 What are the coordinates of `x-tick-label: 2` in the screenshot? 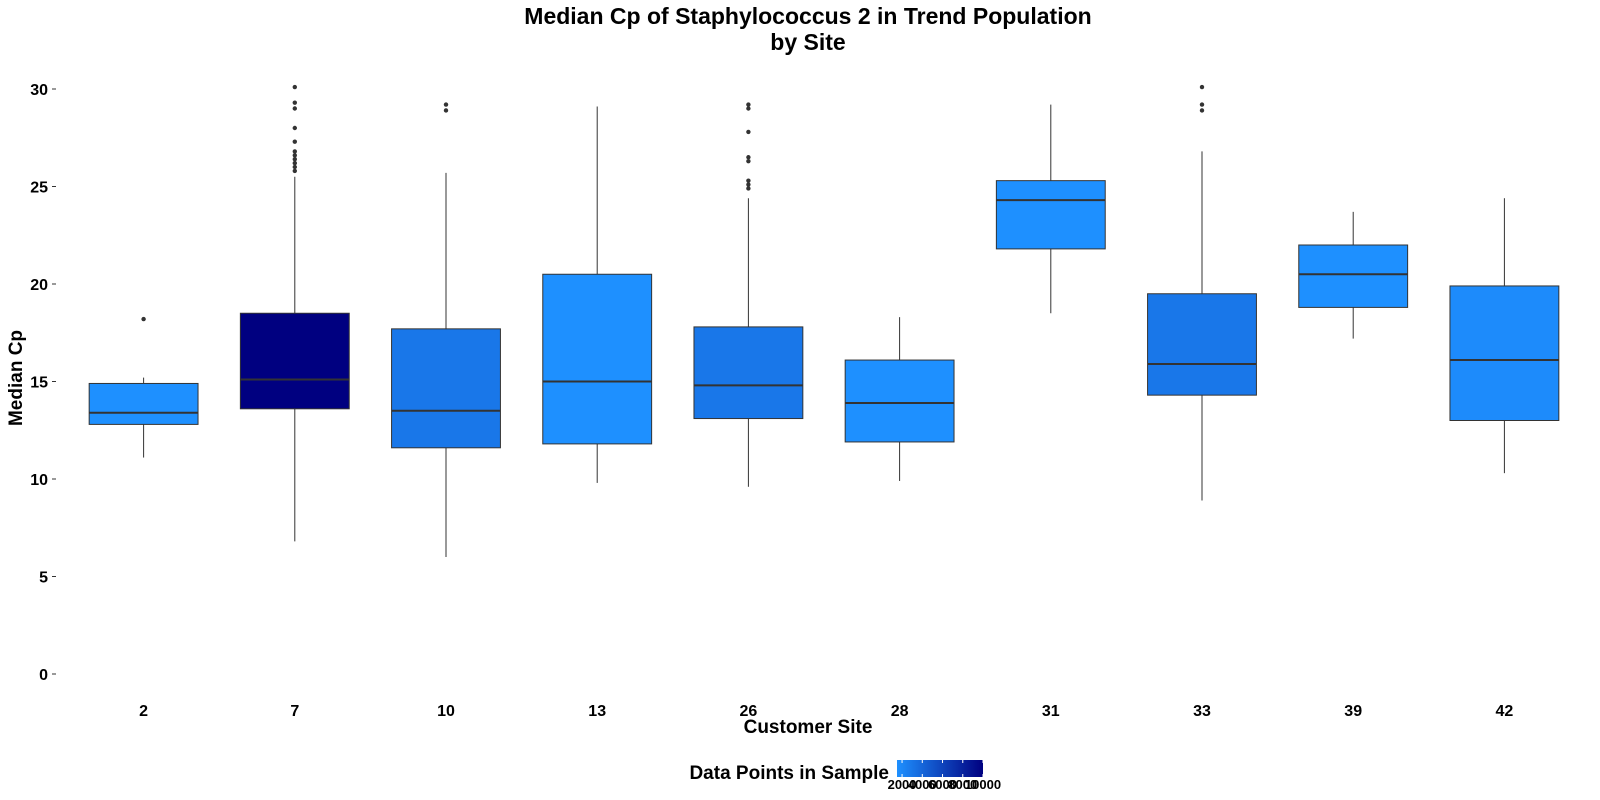 It's located at (143, 711).